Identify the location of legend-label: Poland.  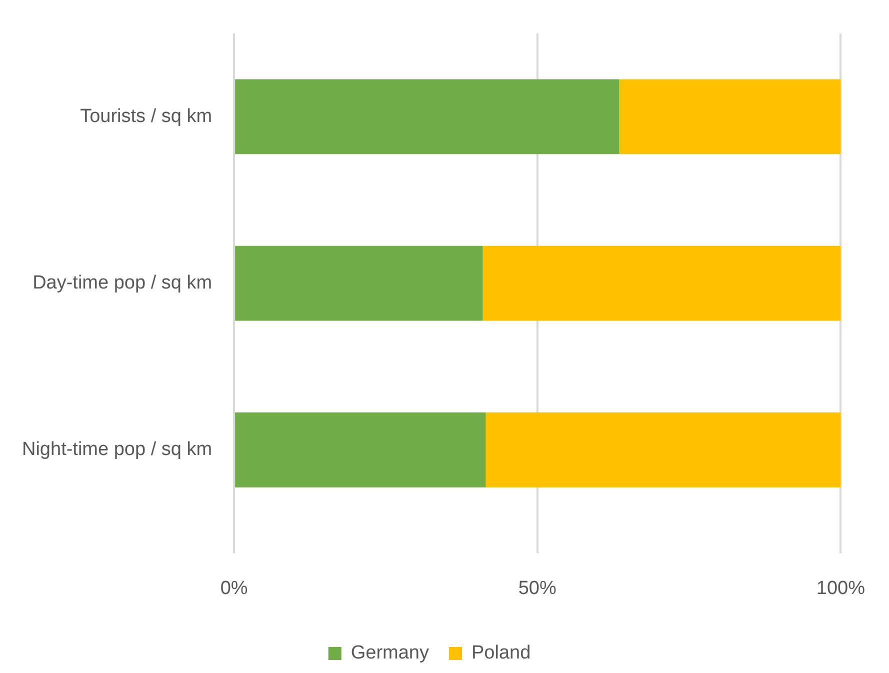
(501, 653).